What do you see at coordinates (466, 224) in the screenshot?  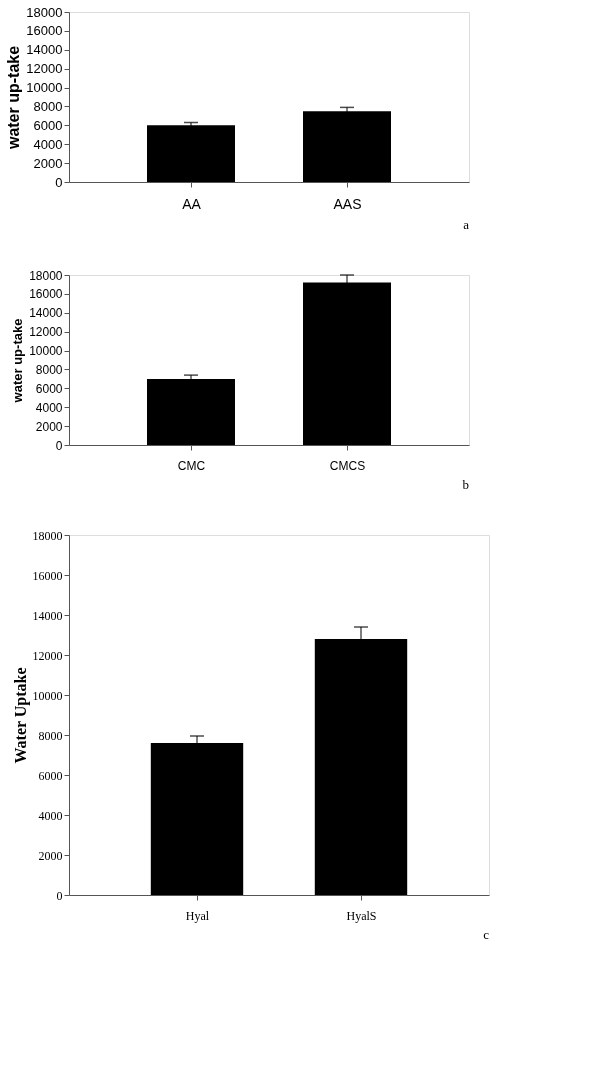 I see `text: a` at bounding box center [466, 224].